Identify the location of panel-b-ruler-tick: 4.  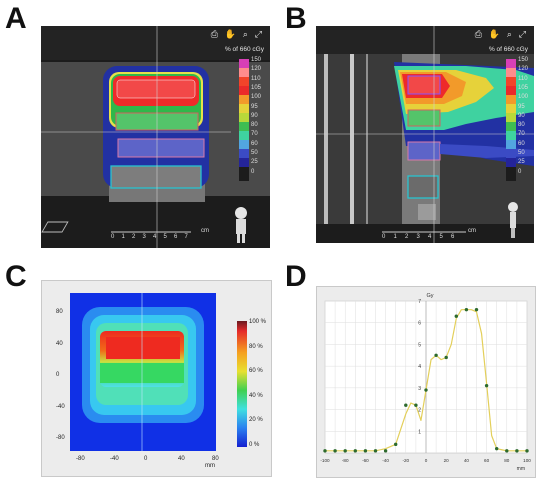
(430, 237).